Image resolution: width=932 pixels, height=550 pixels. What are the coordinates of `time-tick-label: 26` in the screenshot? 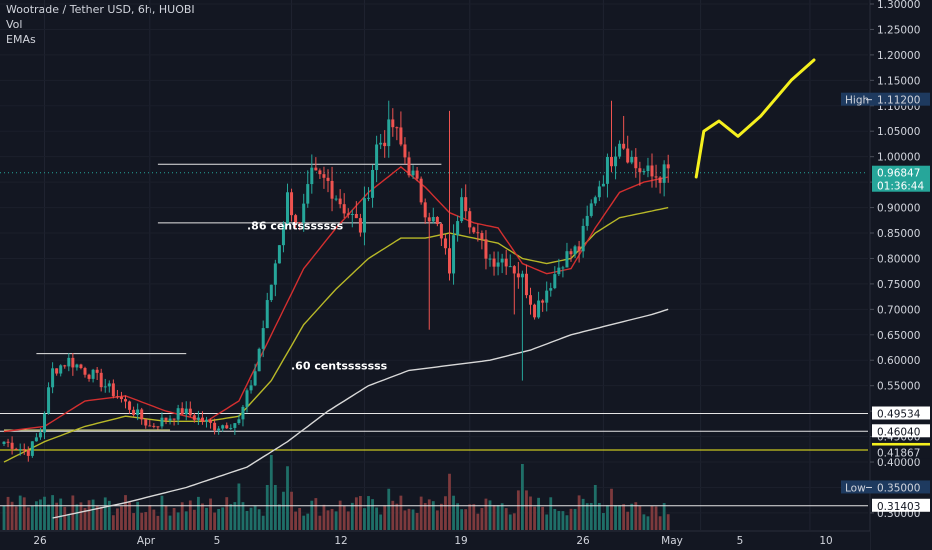 It's located at (583, 541).